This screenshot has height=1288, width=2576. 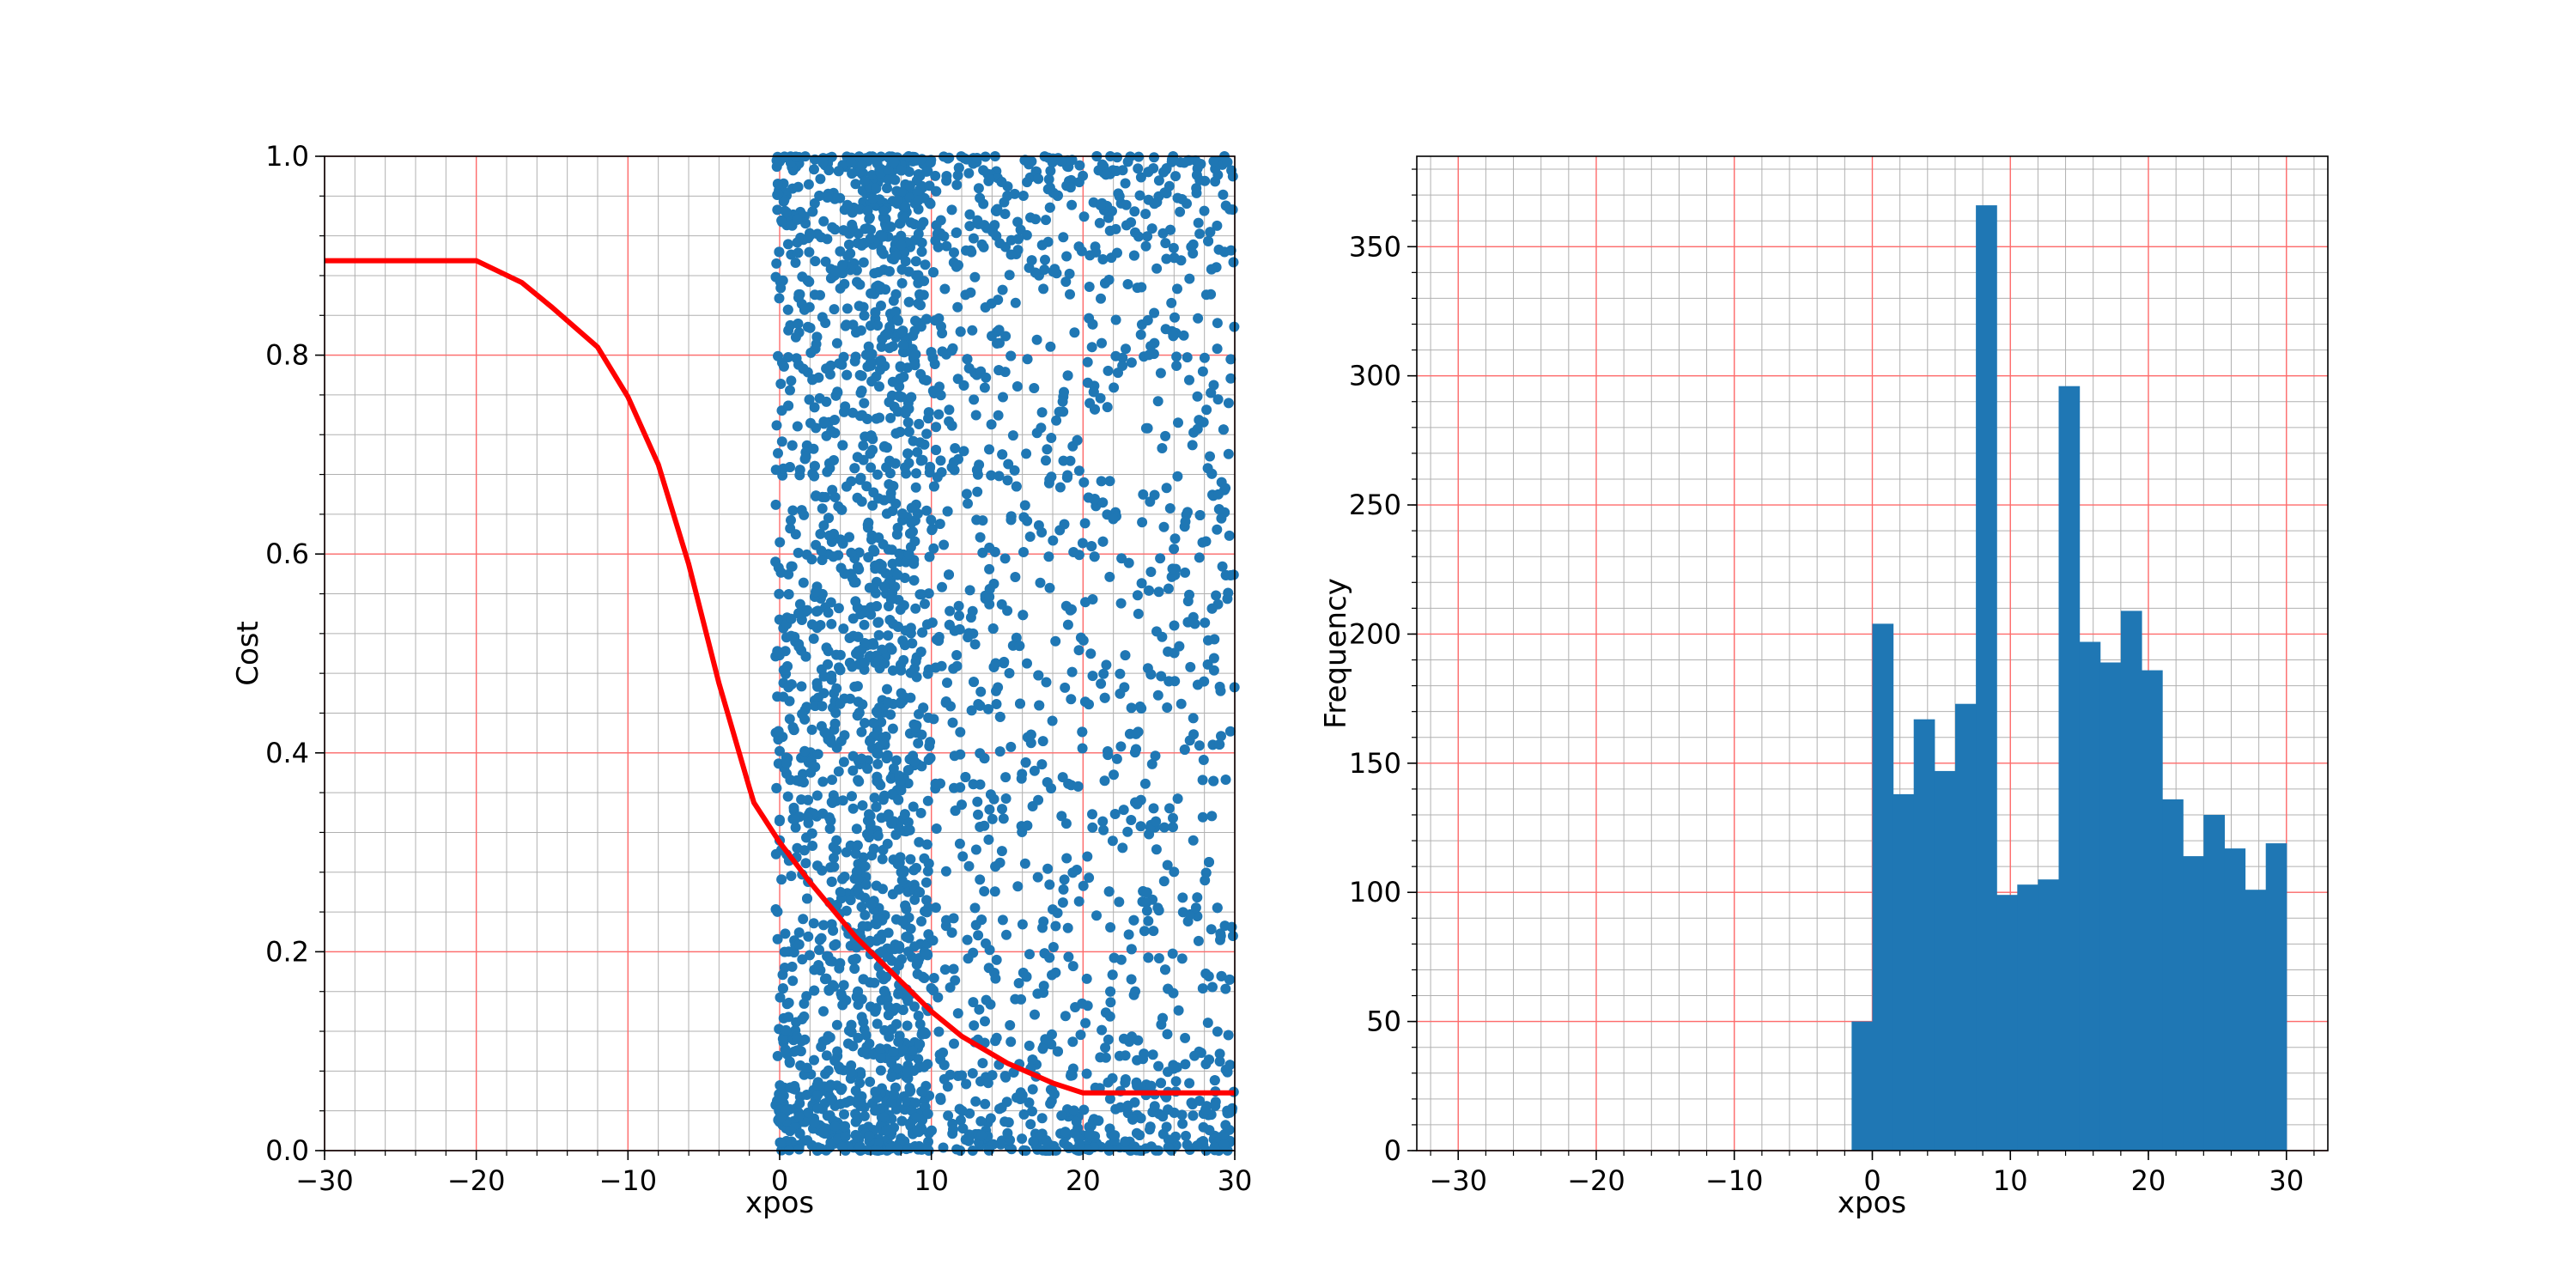 What do you see at coordinates (1375, 505) in the screenshot?
I see `y-tick-label: 250` at bounding box center [1375, 505].